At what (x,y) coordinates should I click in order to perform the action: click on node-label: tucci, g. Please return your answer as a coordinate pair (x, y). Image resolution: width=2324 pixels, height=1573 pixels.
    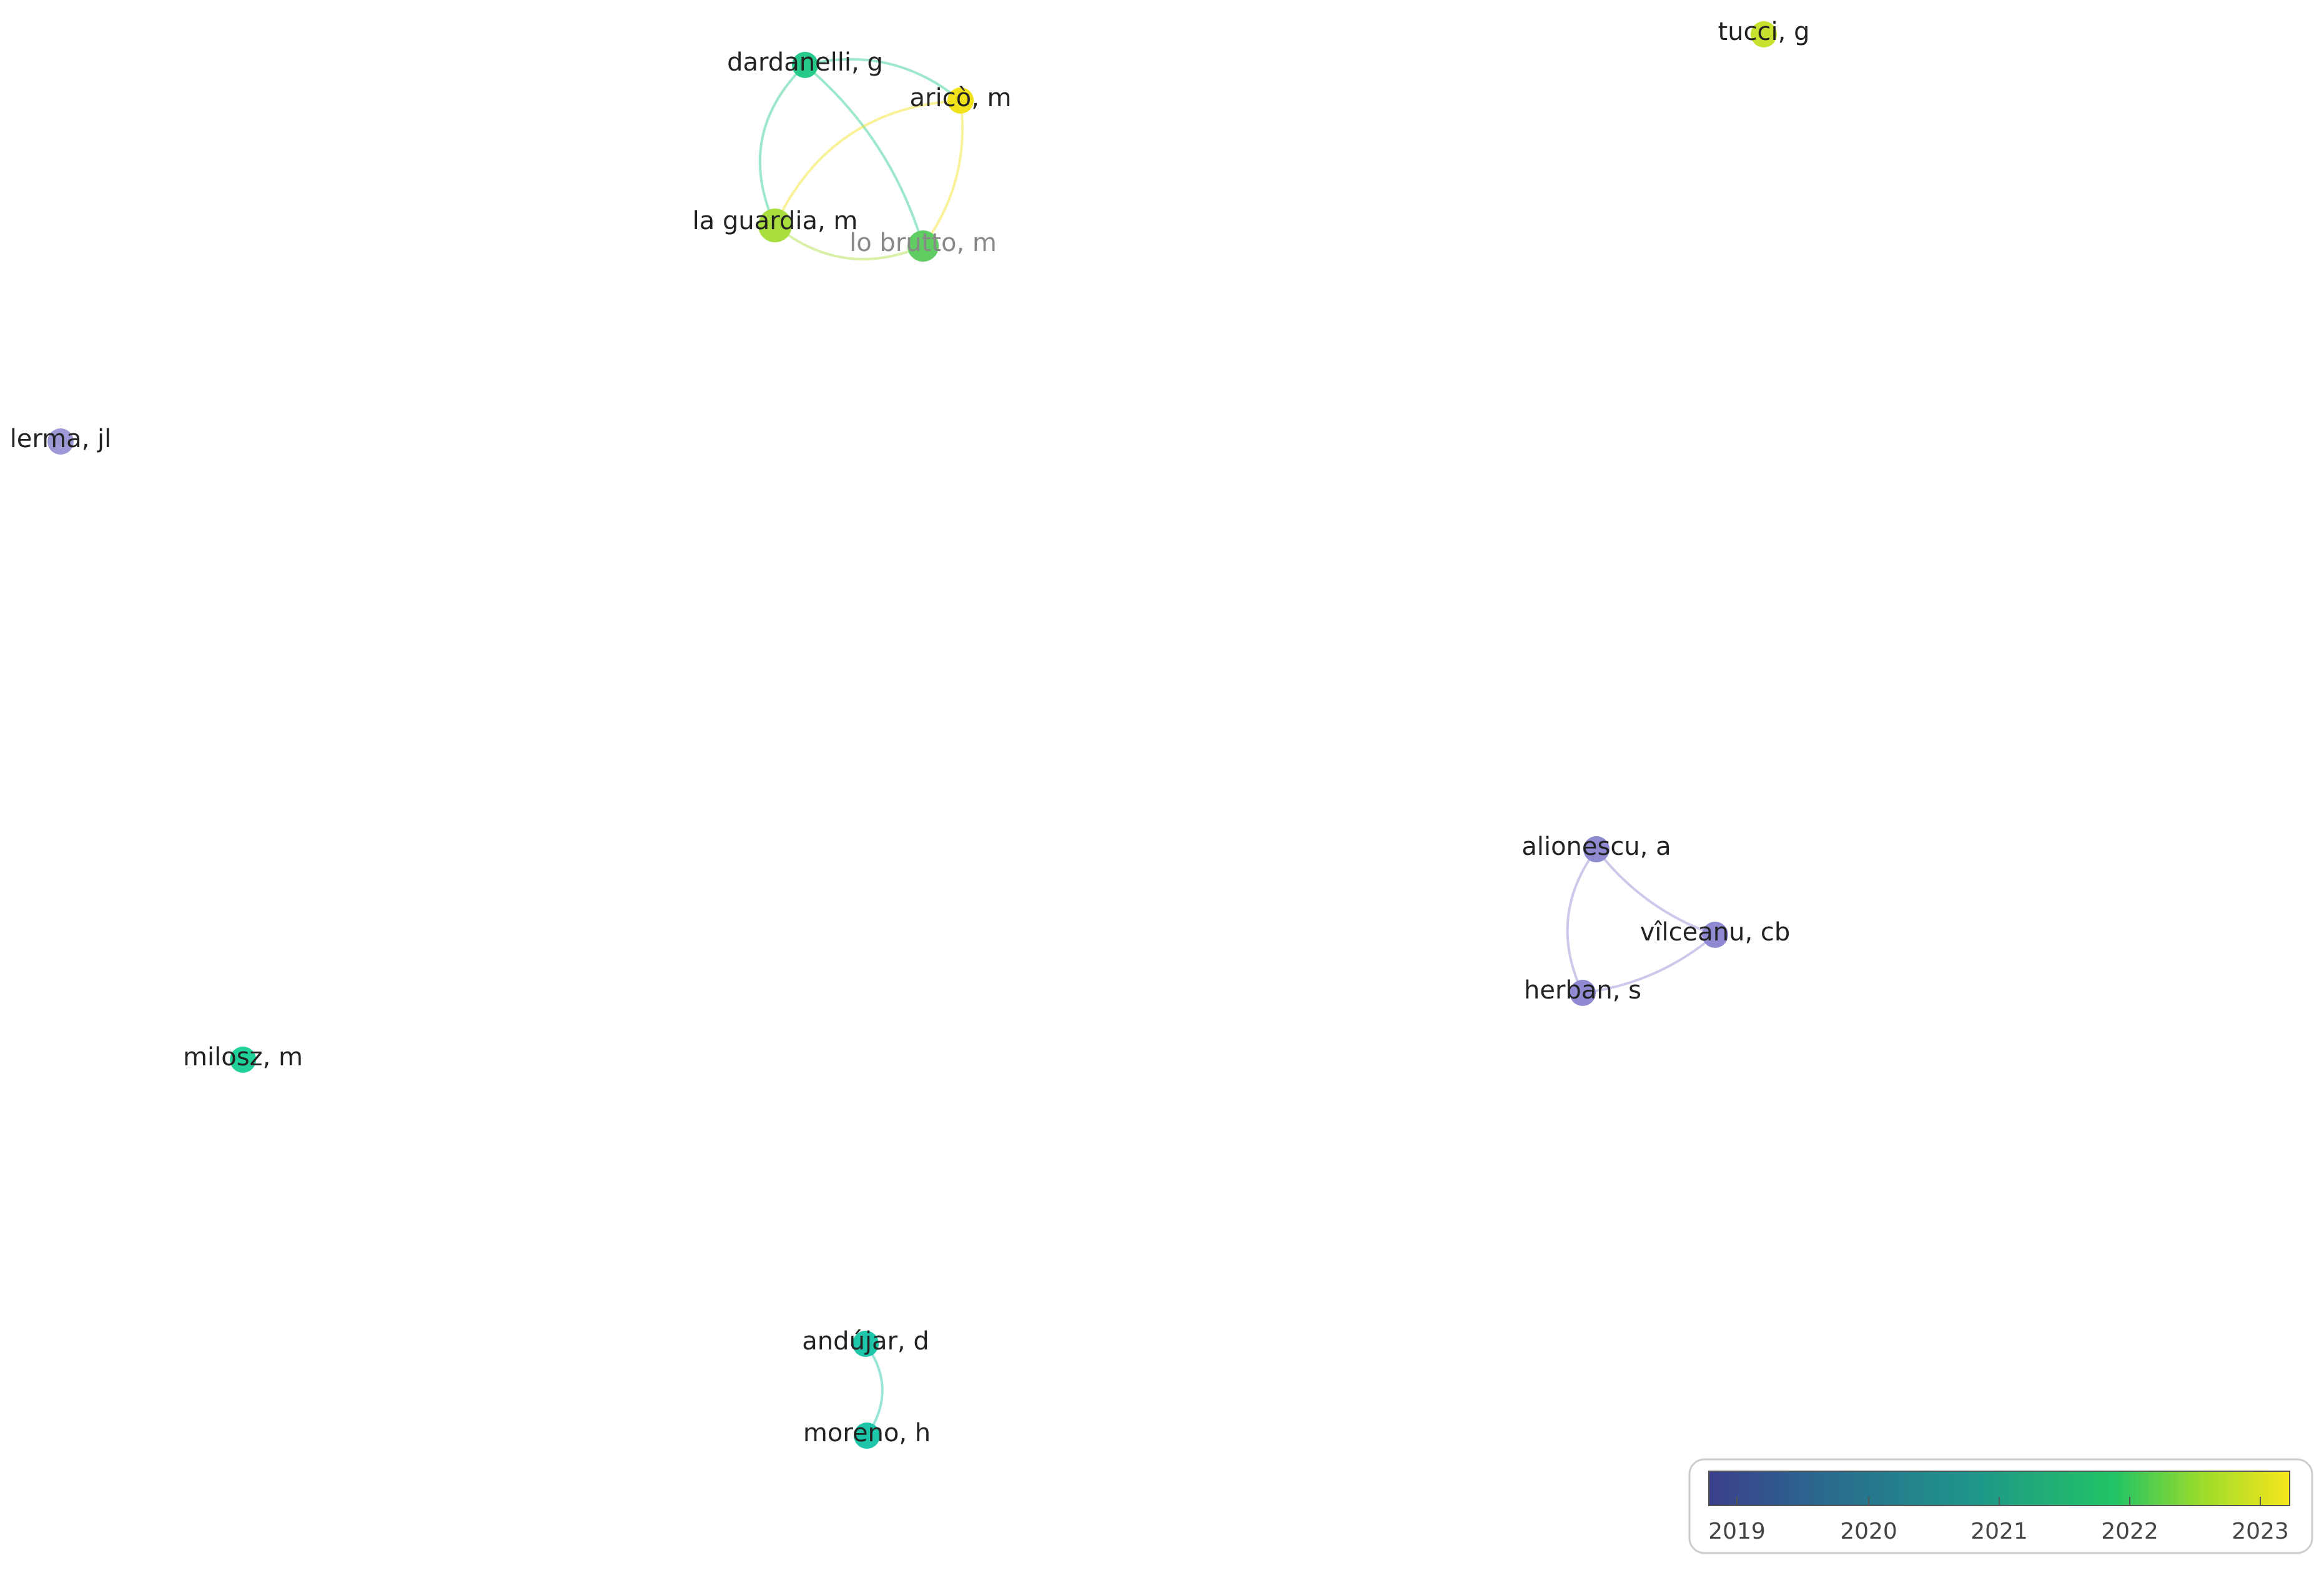
    Looking at the image, I should click on (1764, 32).